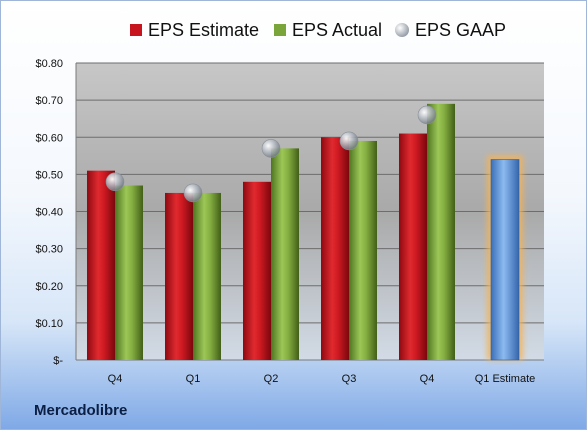  I want to click on legend-label-gaap: EPS GAAP, so click(461, 29).